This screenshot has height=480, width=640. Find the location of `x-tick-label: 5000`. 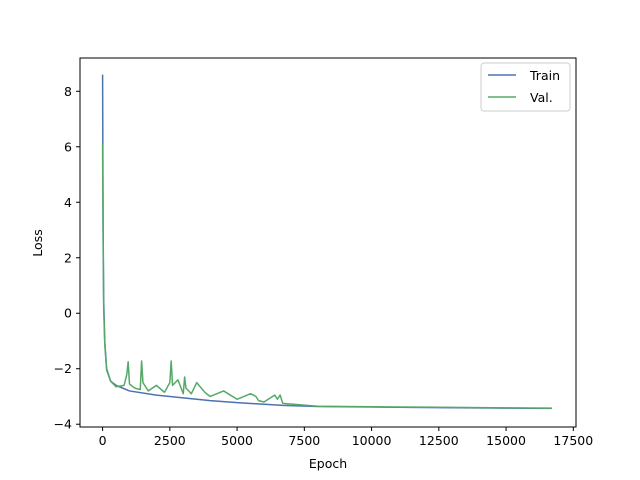

x-tick-label: 5000 is located at coordinates (237, 440).